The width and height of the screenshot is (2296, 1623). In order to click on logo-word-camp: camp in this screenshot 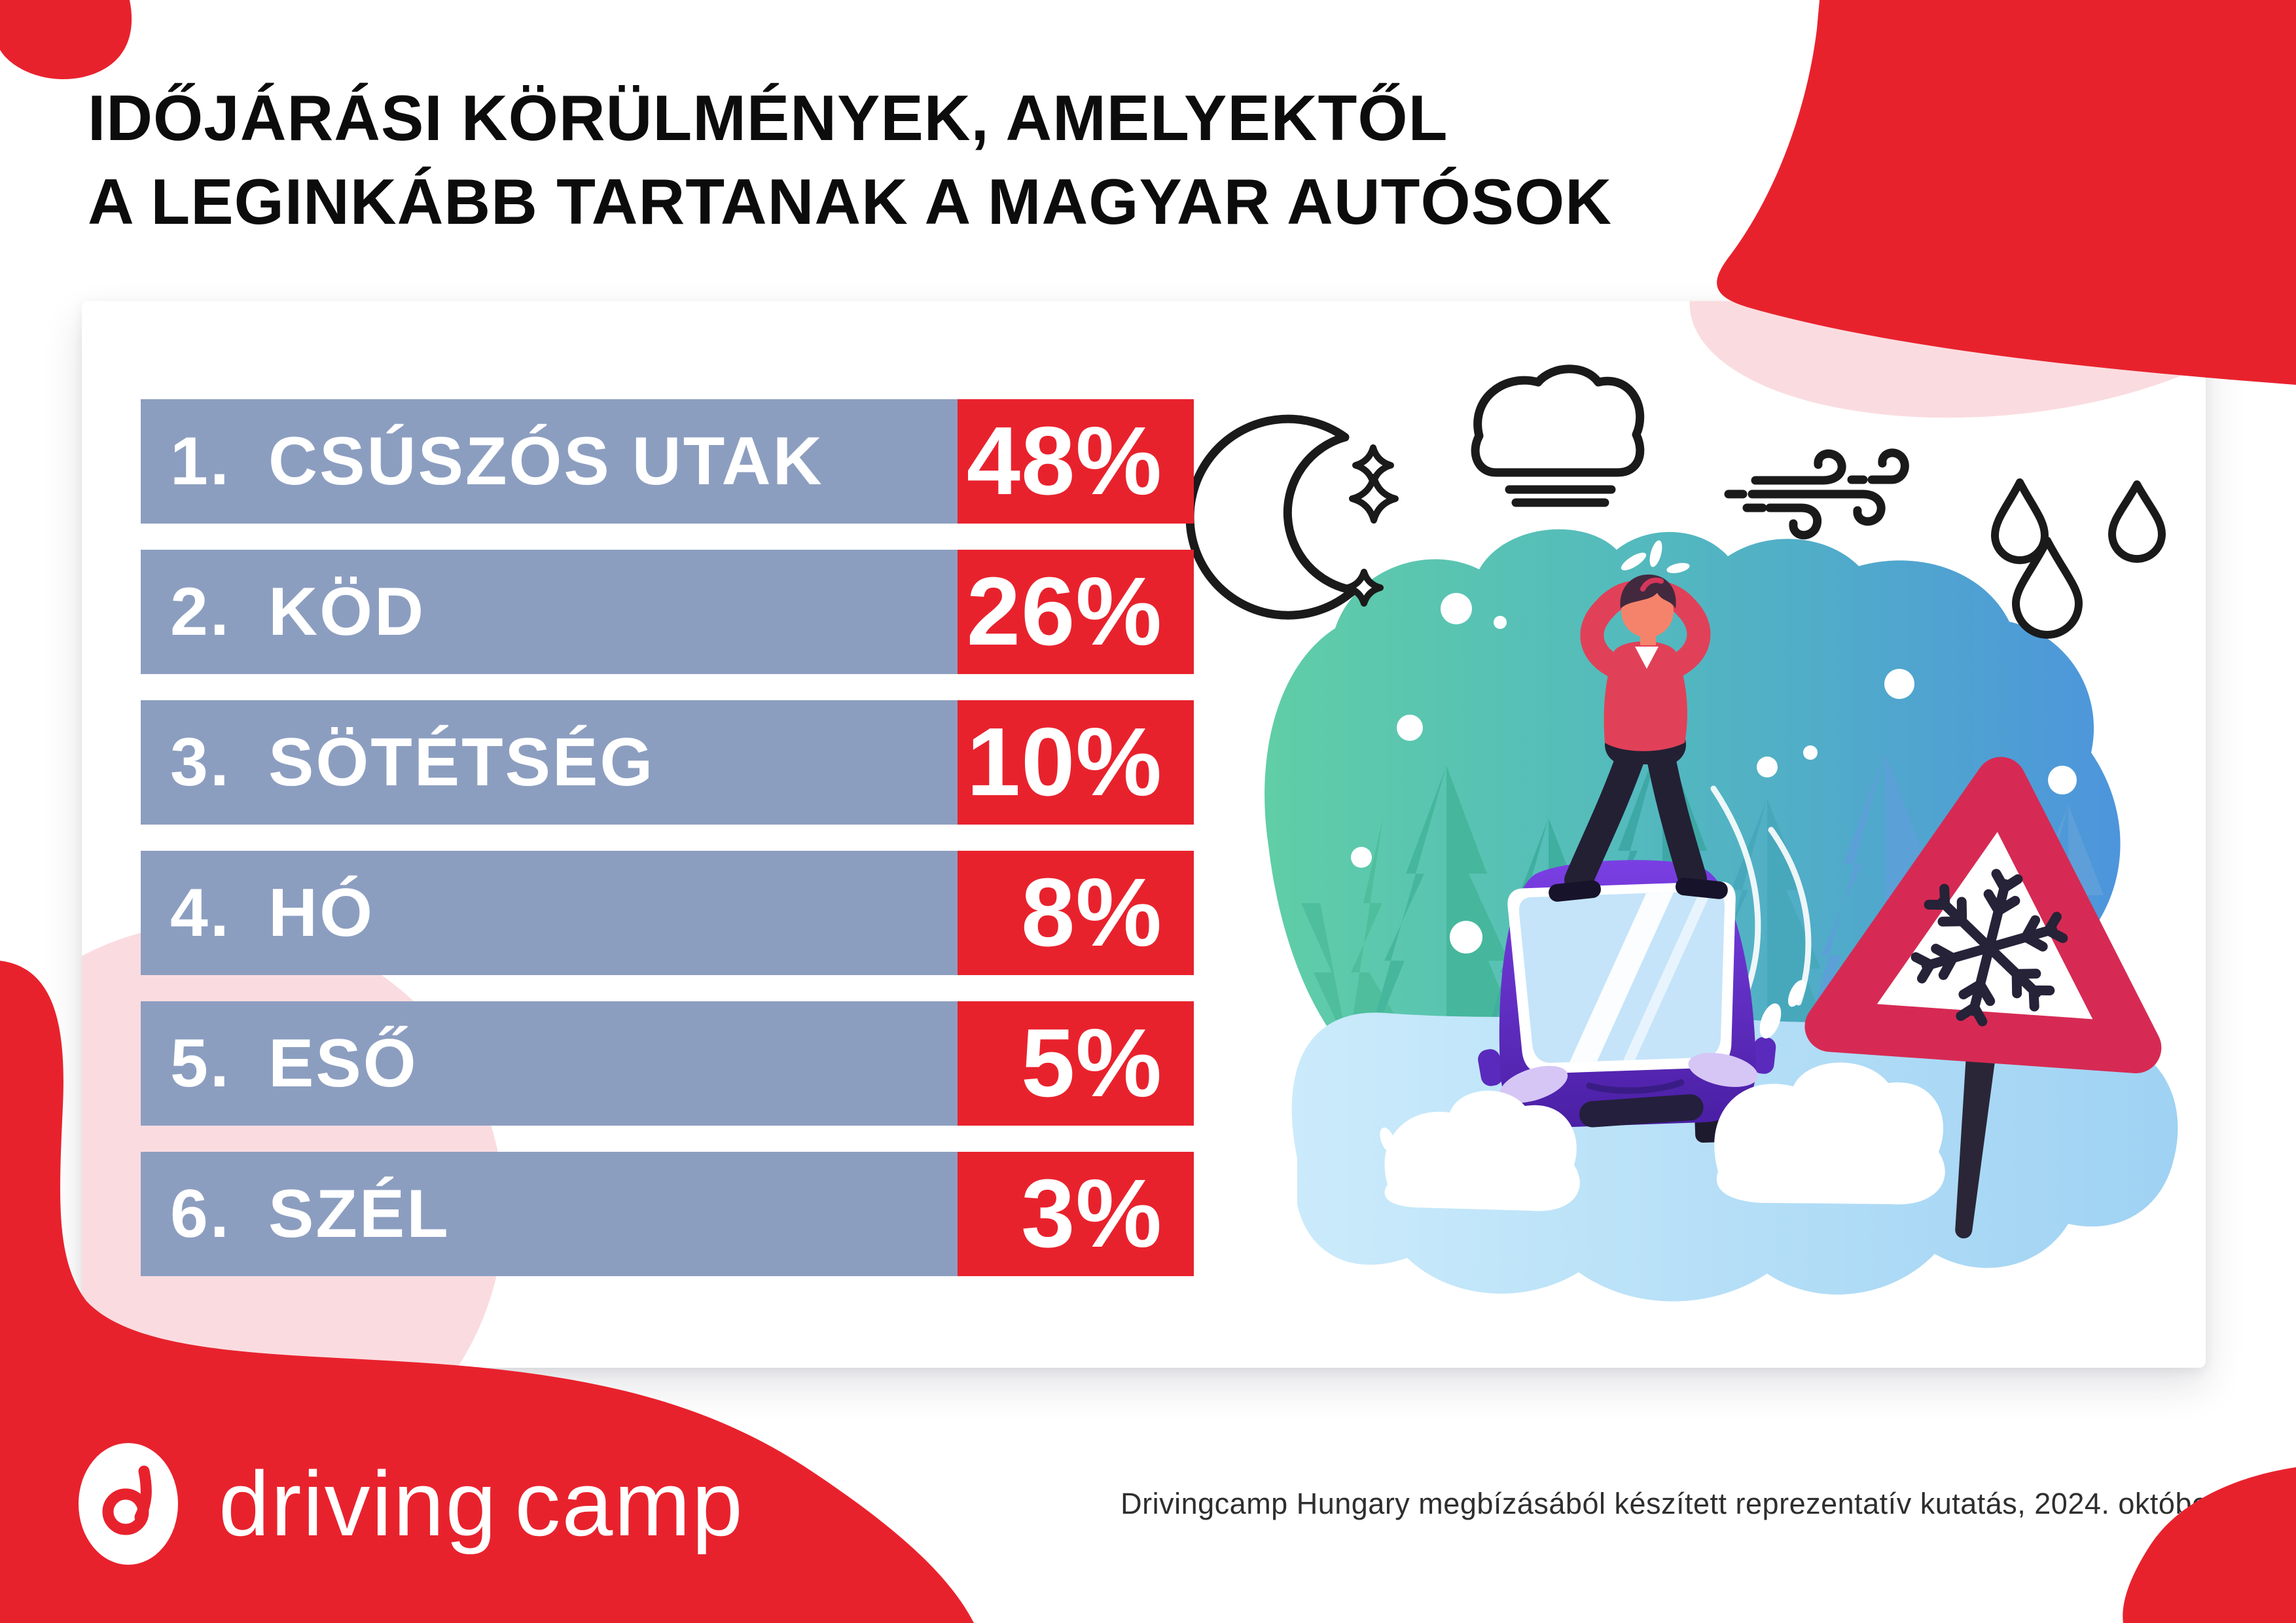, I will do `click(629, 1503)`.